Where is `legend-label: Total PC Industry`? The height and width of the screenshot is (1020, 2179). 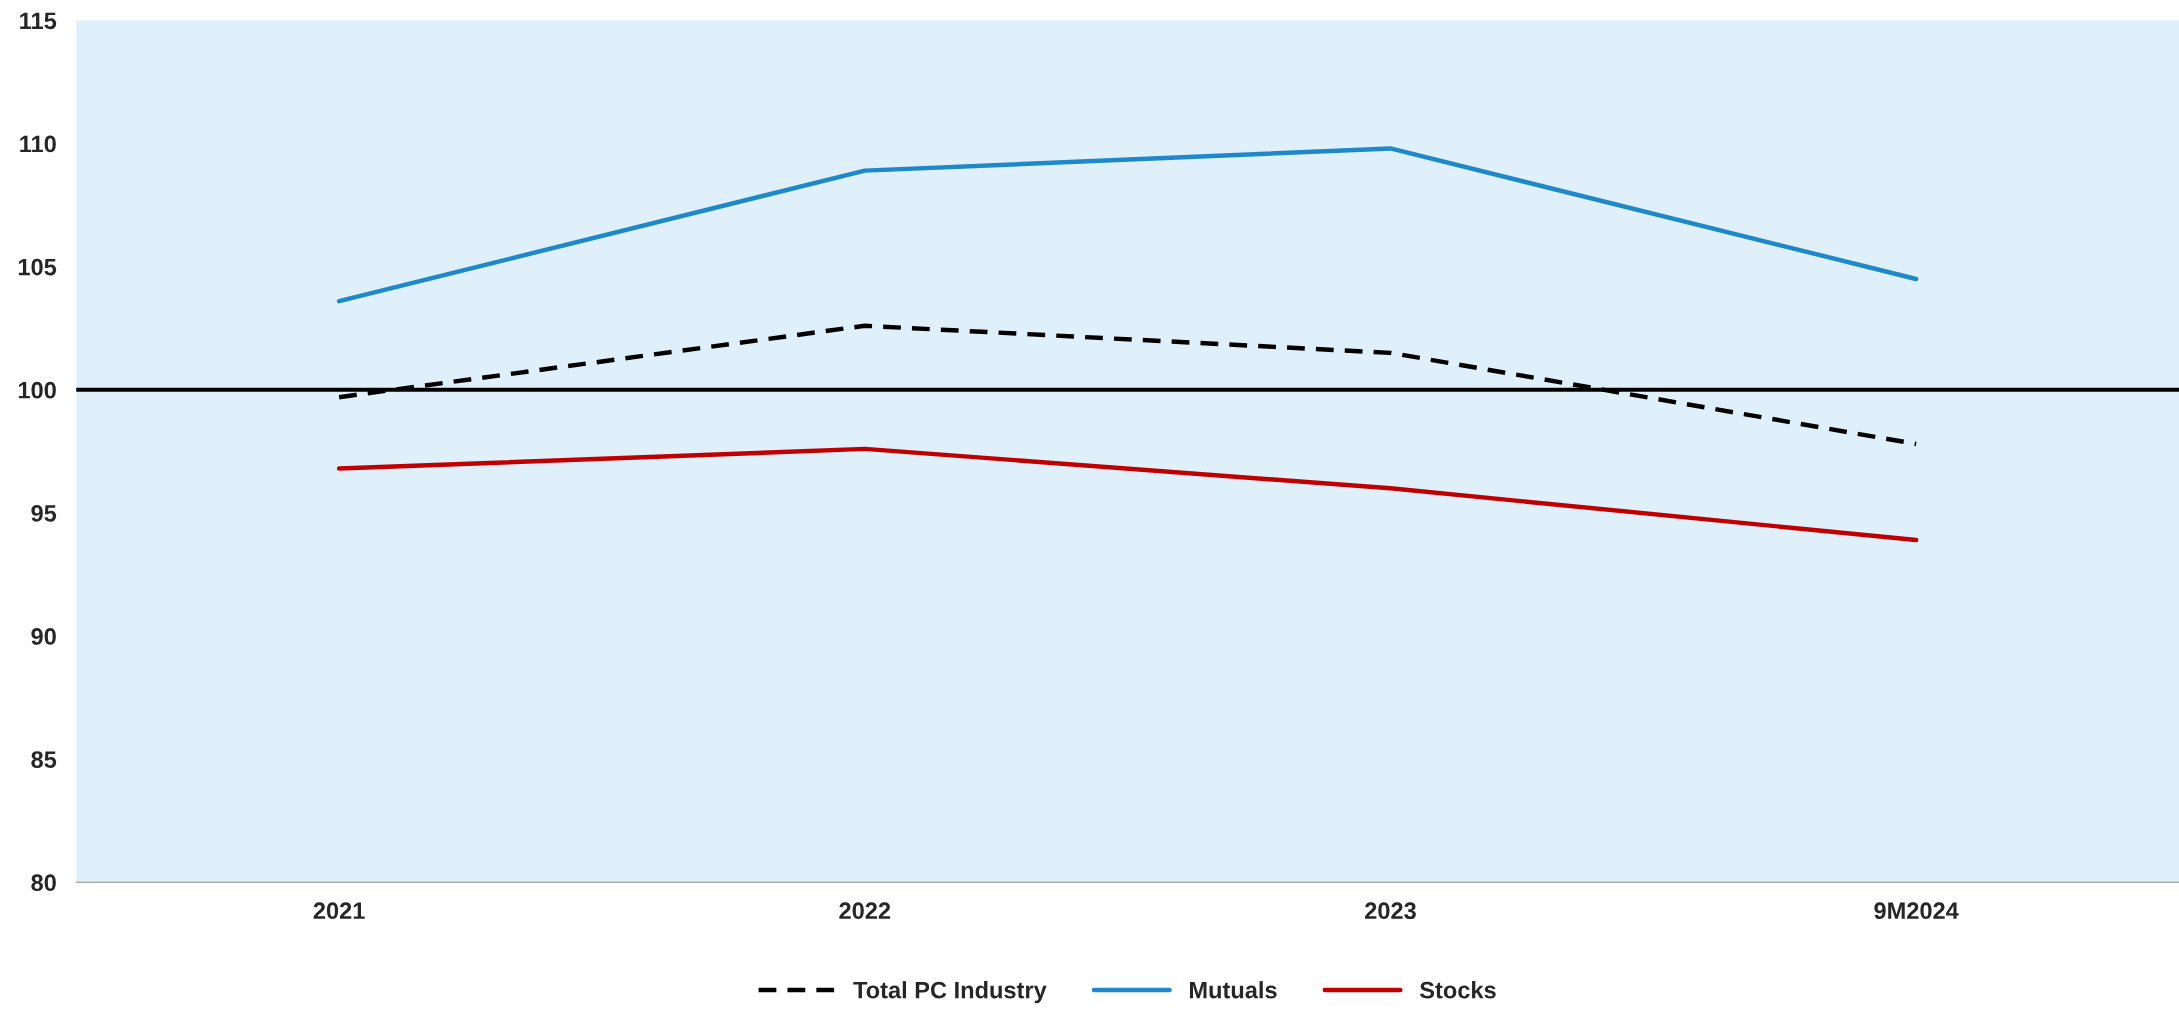
legend-label: Total PC Industry is located at coordinates (950, 992).